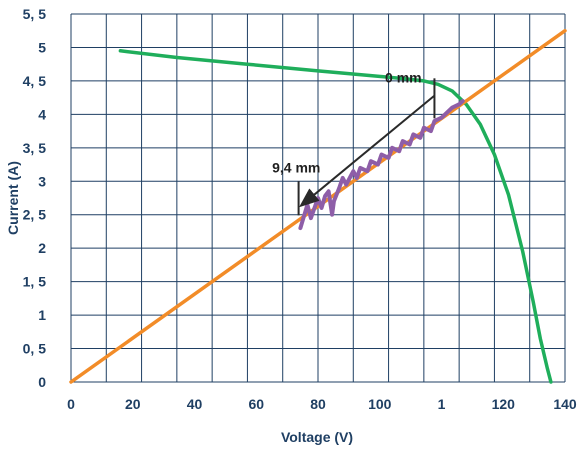 Image resolution: width=583 pixels, height=455 pixels. What do you see at coordinates (35, 14) in the screenshot?
I see `y-tick-label: 5, 5` at bounding box center [35, 14].